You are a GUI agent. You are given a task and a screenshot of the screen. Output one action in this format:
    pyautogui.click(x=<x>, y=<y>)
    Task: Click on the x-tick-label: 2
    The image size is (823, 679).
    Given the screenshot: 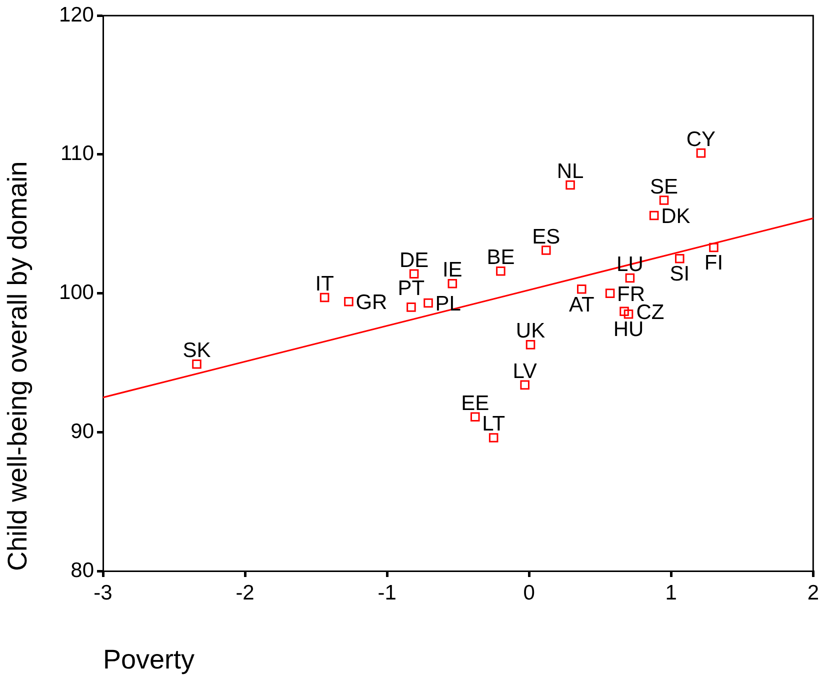 What is the action you would take?
    pyautogui.click(x=813, y=592)
    